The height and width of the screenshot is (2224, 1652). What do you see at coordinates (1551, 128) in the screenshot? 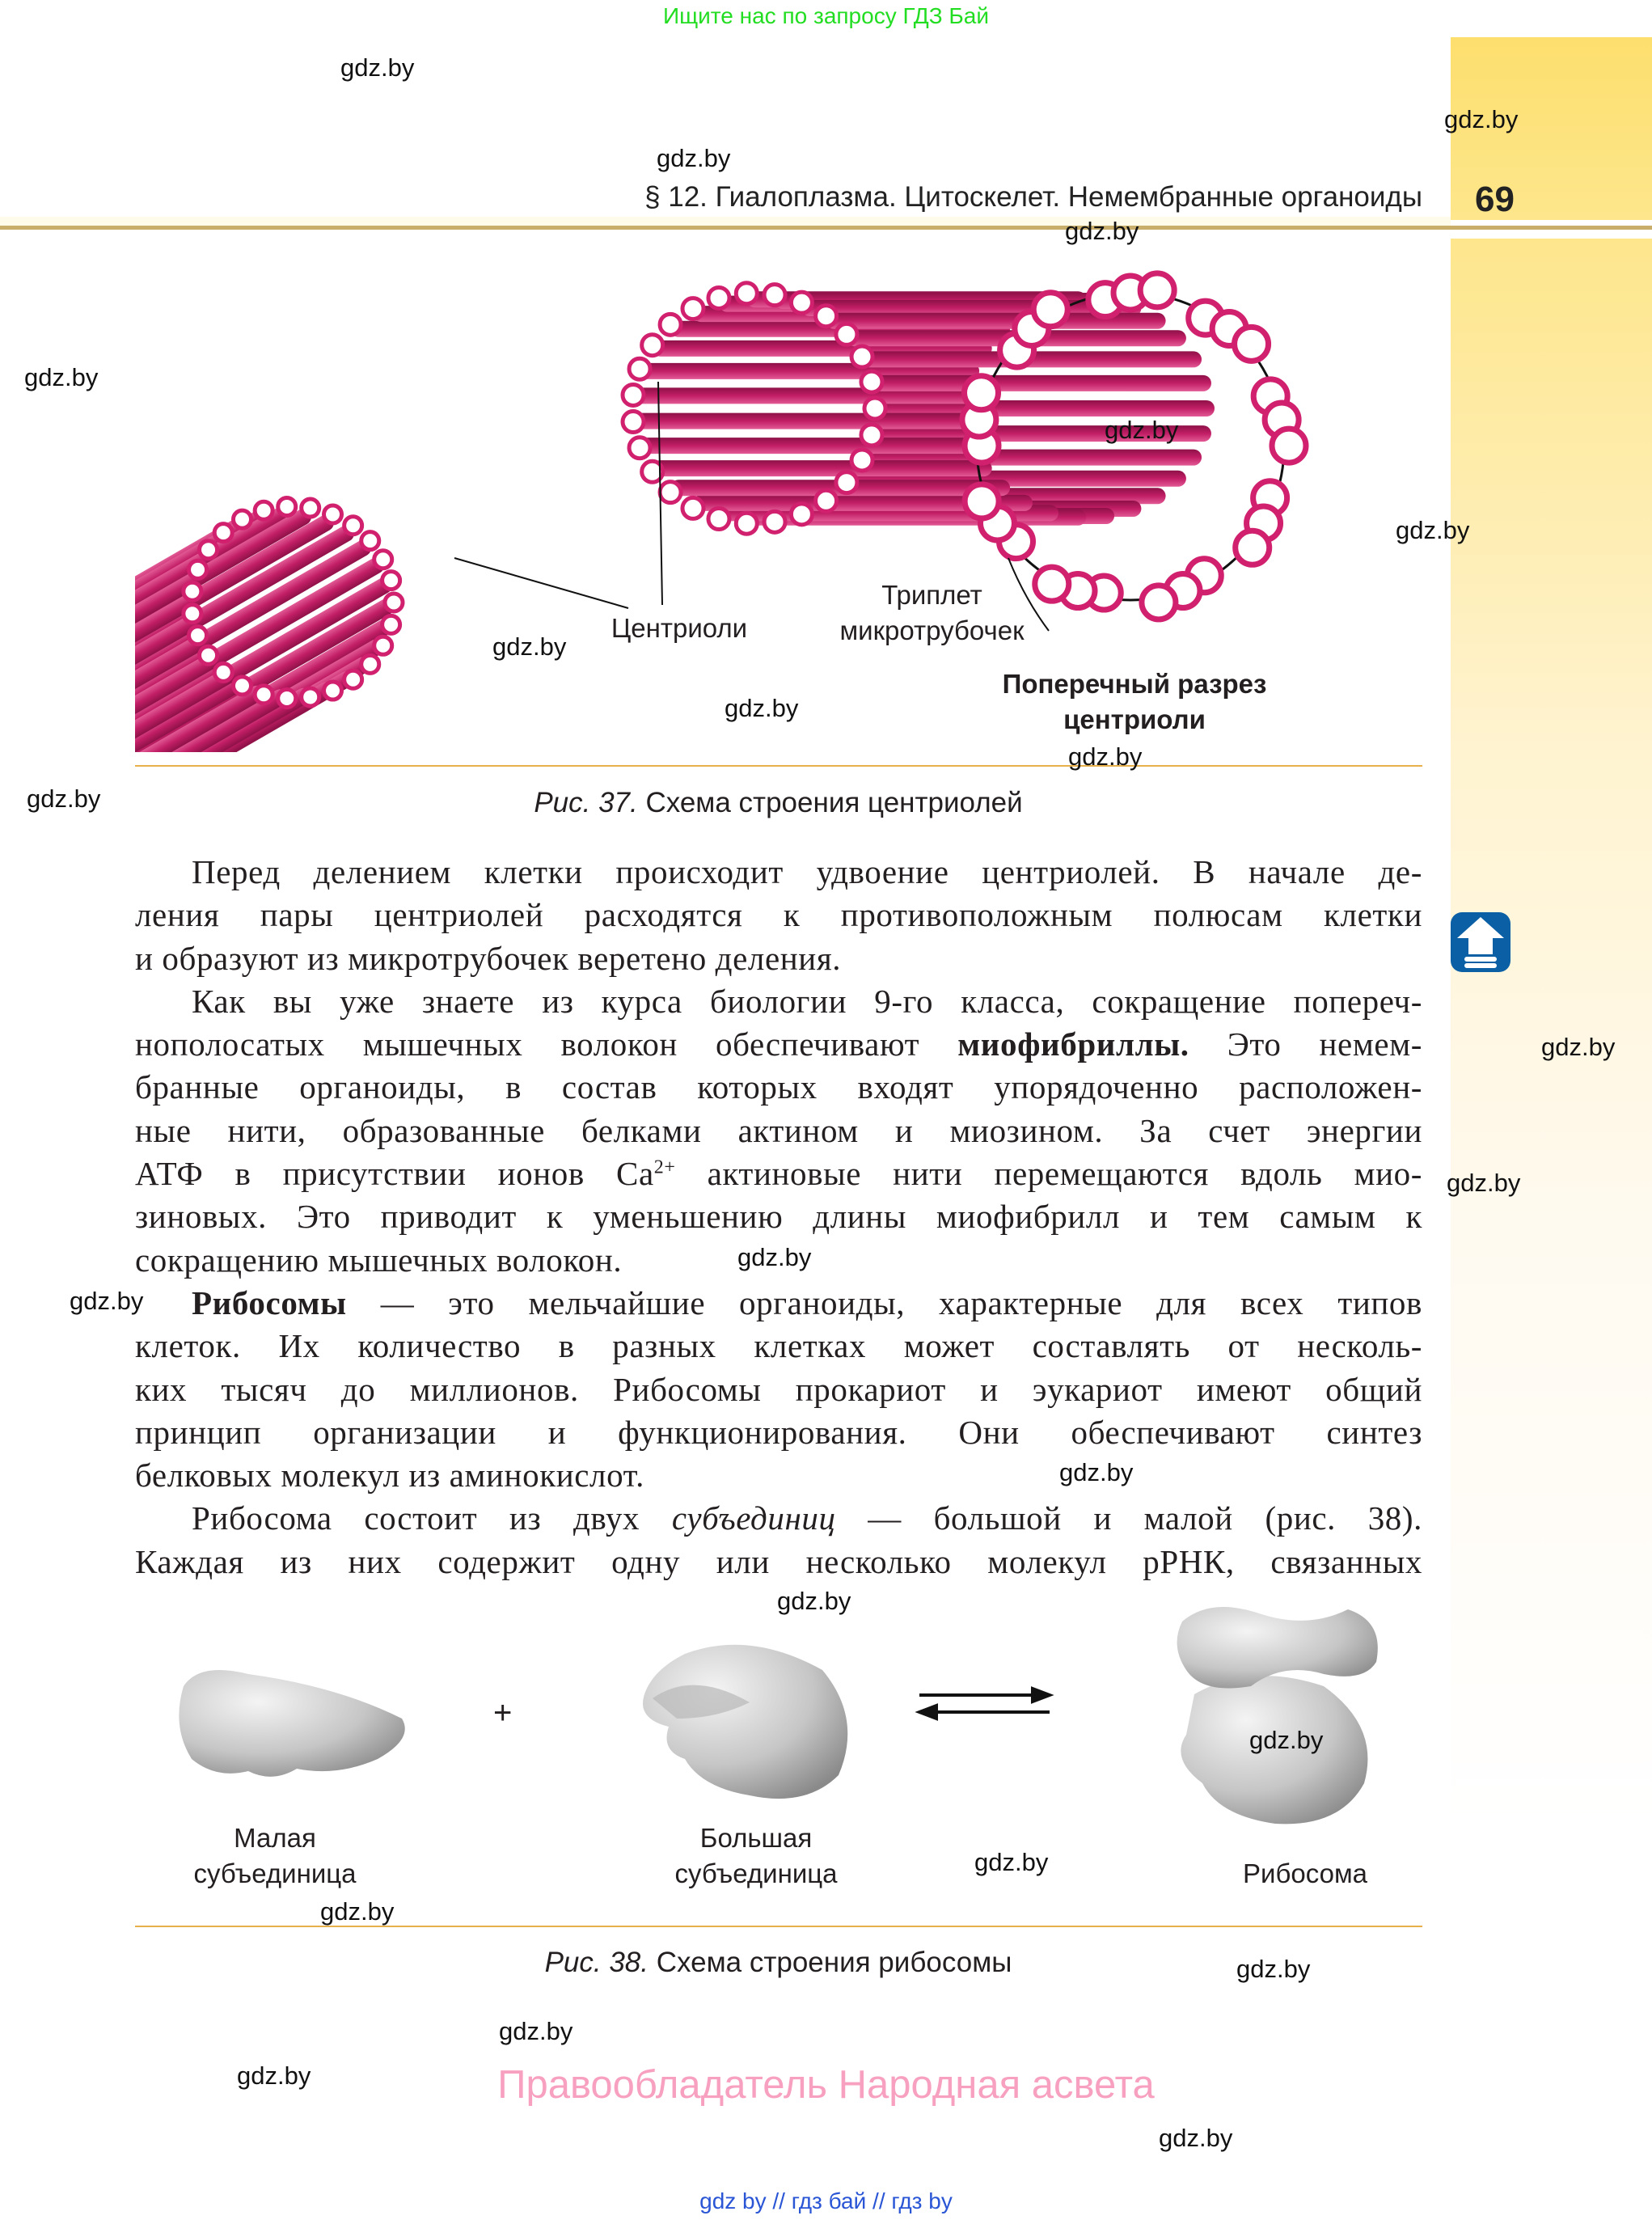
I see `page-number-band` at bounding box center [1551, 128].